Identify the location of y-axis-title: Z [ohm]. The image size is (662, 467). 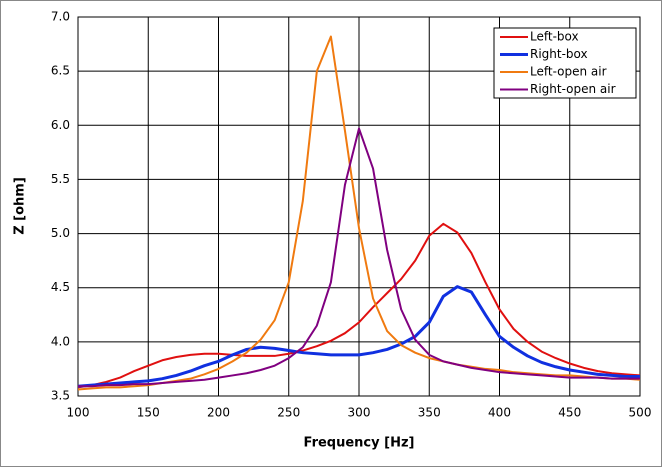
(20, 206).